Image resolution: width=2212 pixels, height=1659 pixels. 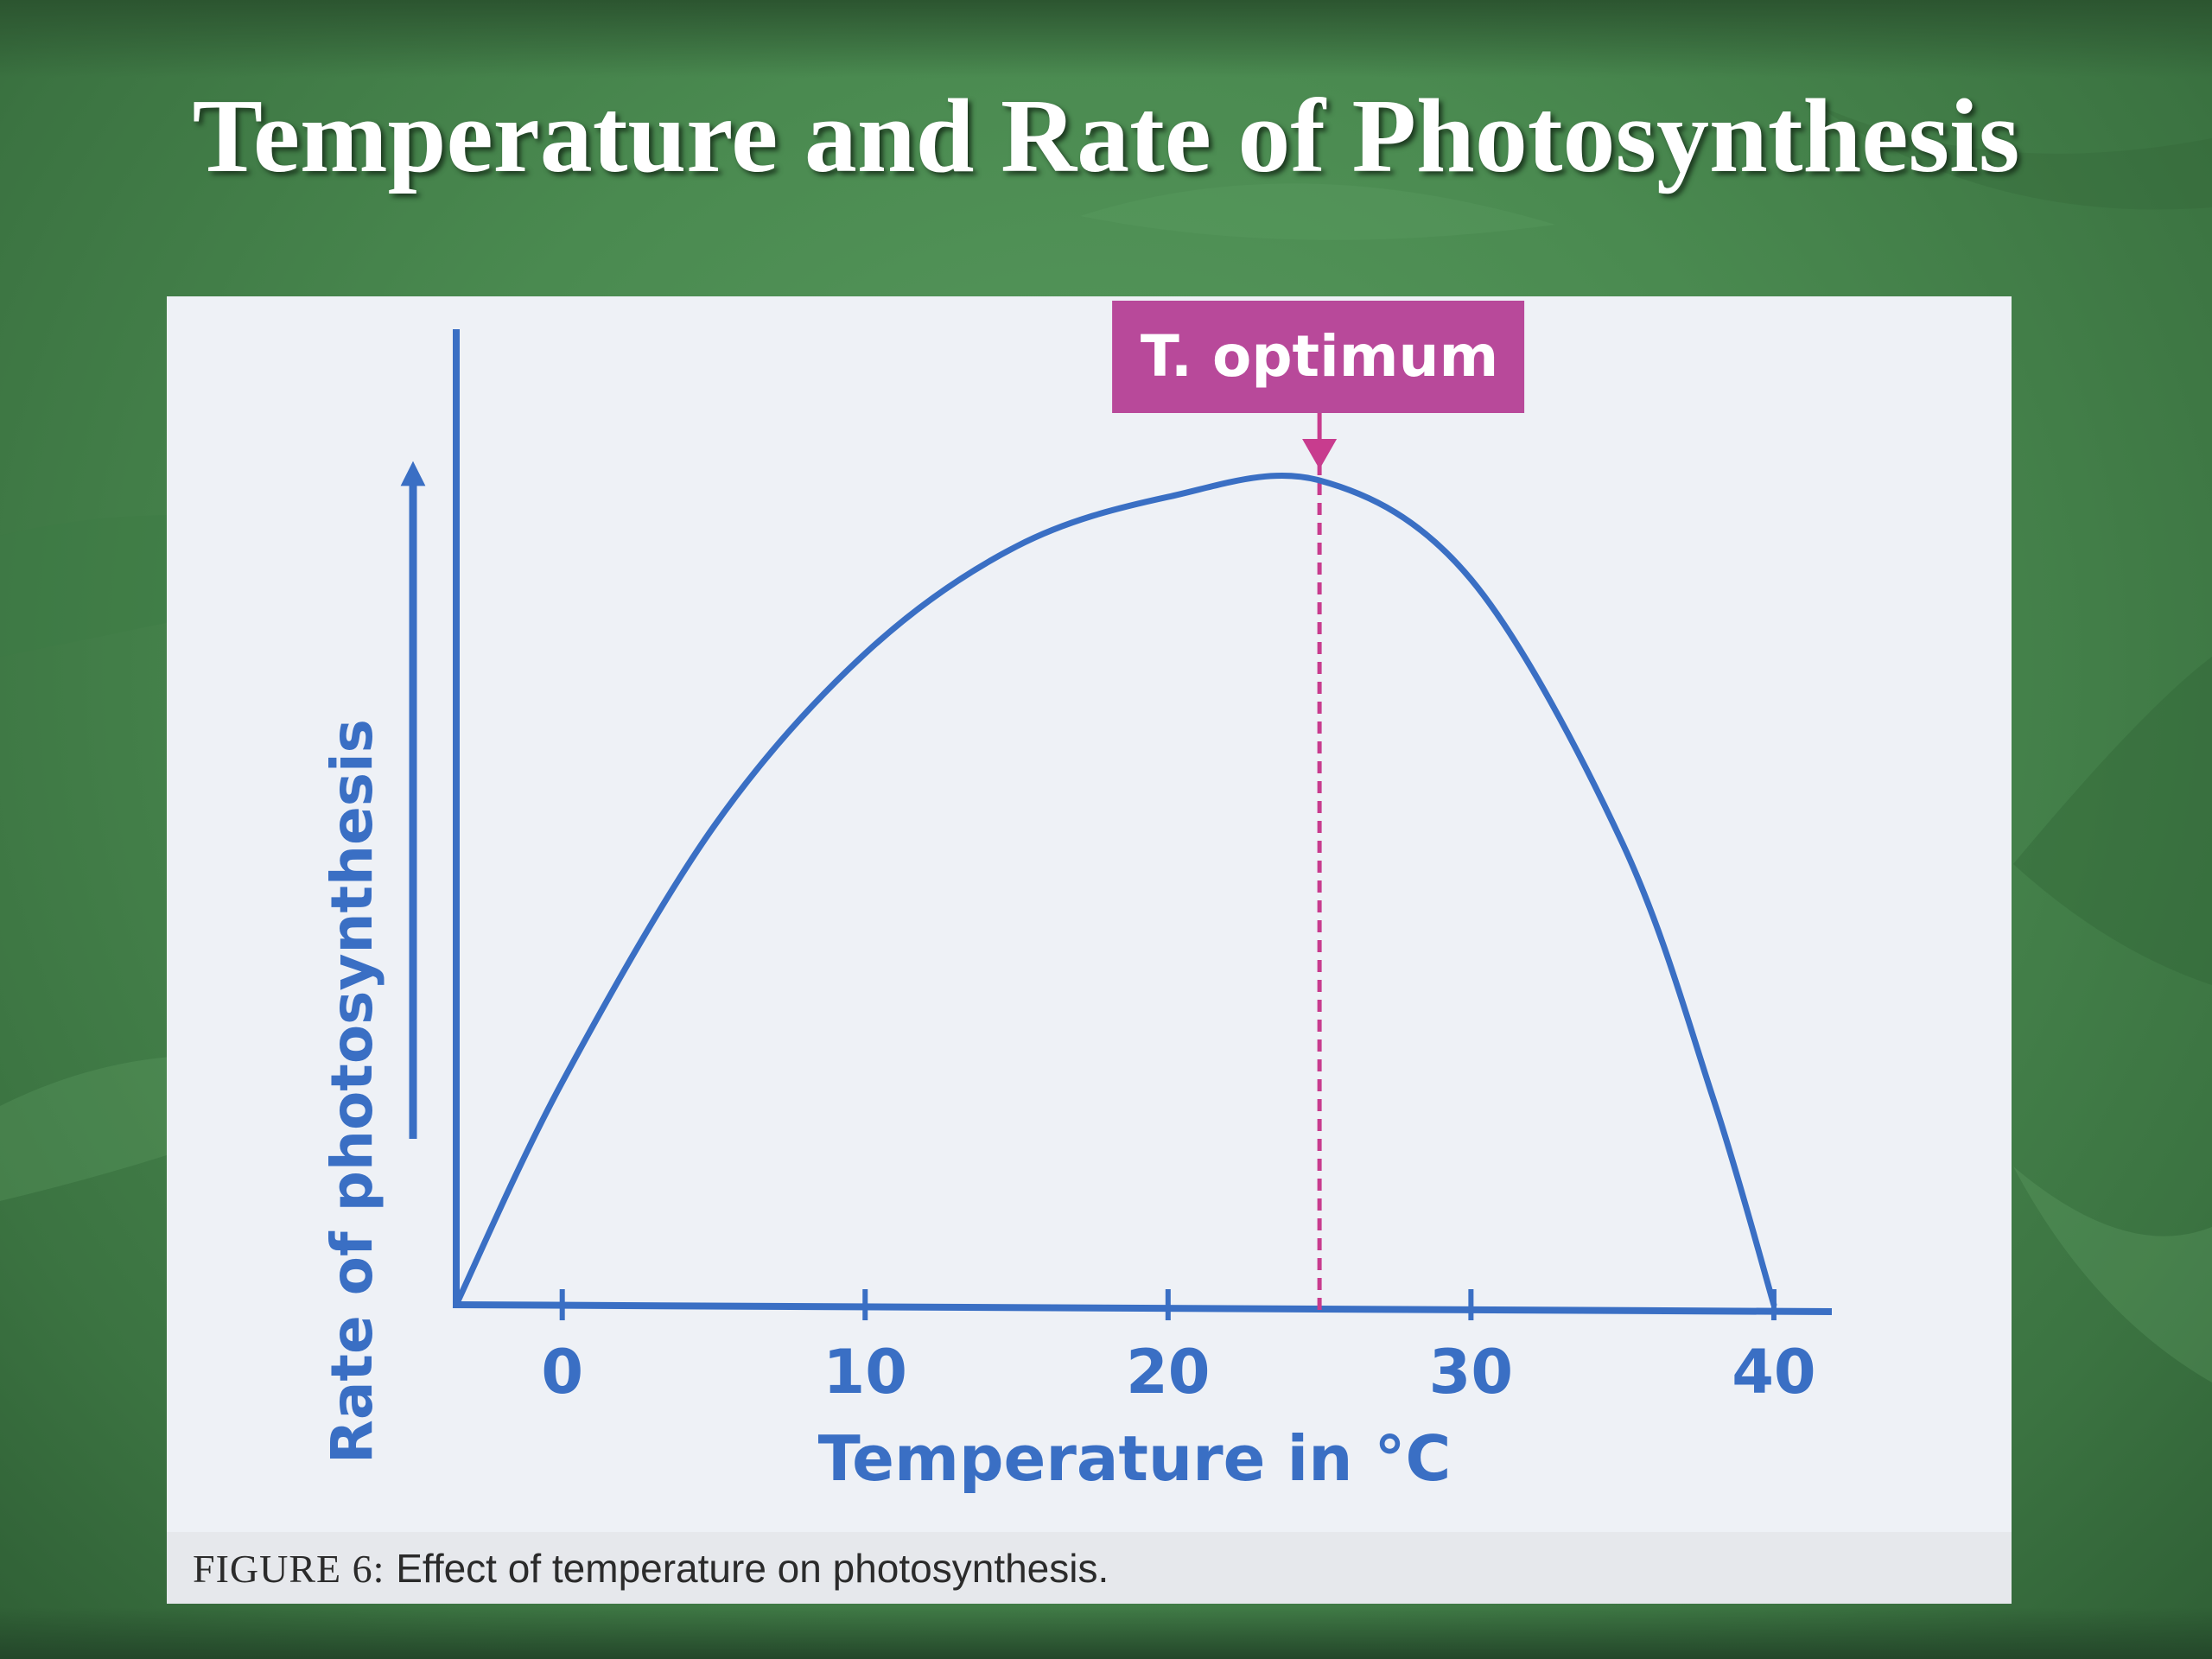 I want to click on figure-caption-label: FIGURE 6:, so click(x=289, y=1569).